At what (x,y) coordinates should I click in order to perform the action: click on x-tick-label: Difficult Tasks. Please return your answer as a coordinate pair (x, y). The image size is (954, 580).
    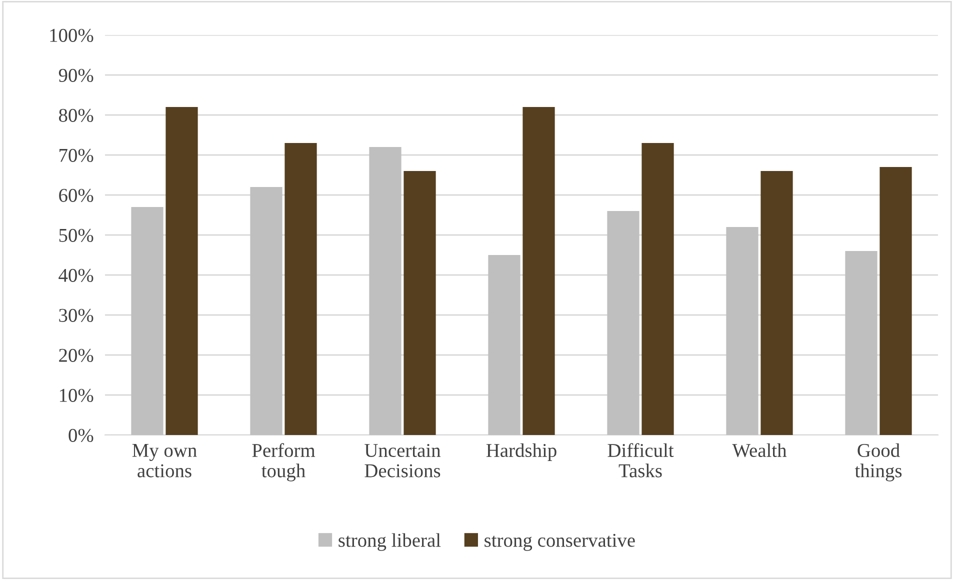
    Looking at the image, I should click on (641, 460).